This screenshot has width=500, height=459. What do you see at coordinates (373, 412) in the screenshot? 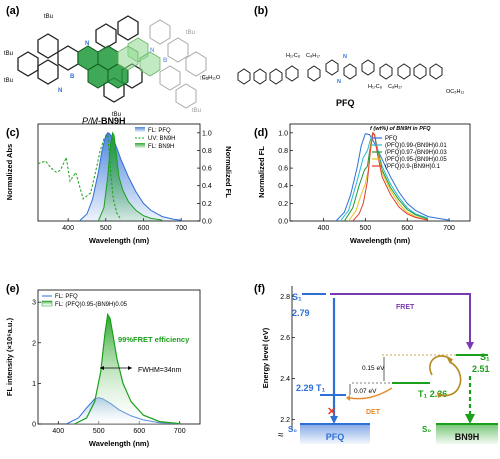
I see `det-label: DET` at bounding box center [373, 412].